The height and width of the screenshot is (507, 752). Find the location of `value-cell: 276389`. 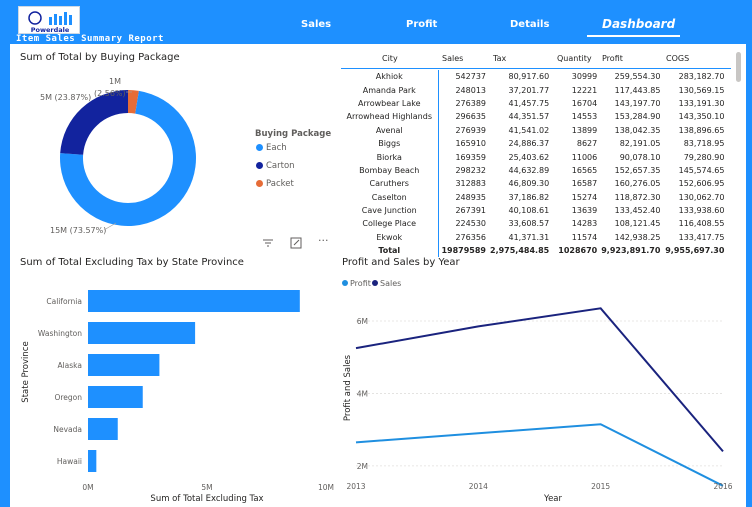

value-cell: 276389 is located at coordinates (470, 103).